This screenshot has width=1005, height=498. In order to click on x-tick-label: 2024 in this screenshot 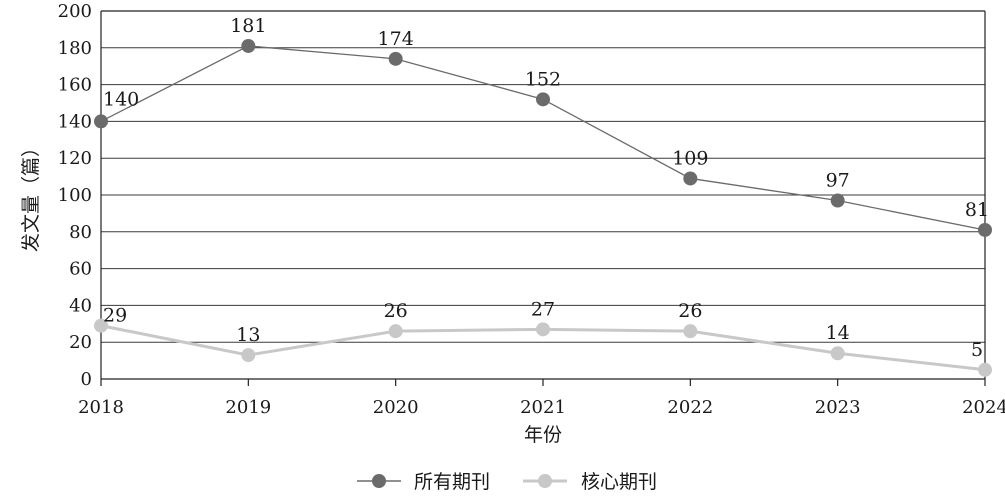, I will do `click(983, 407)`.